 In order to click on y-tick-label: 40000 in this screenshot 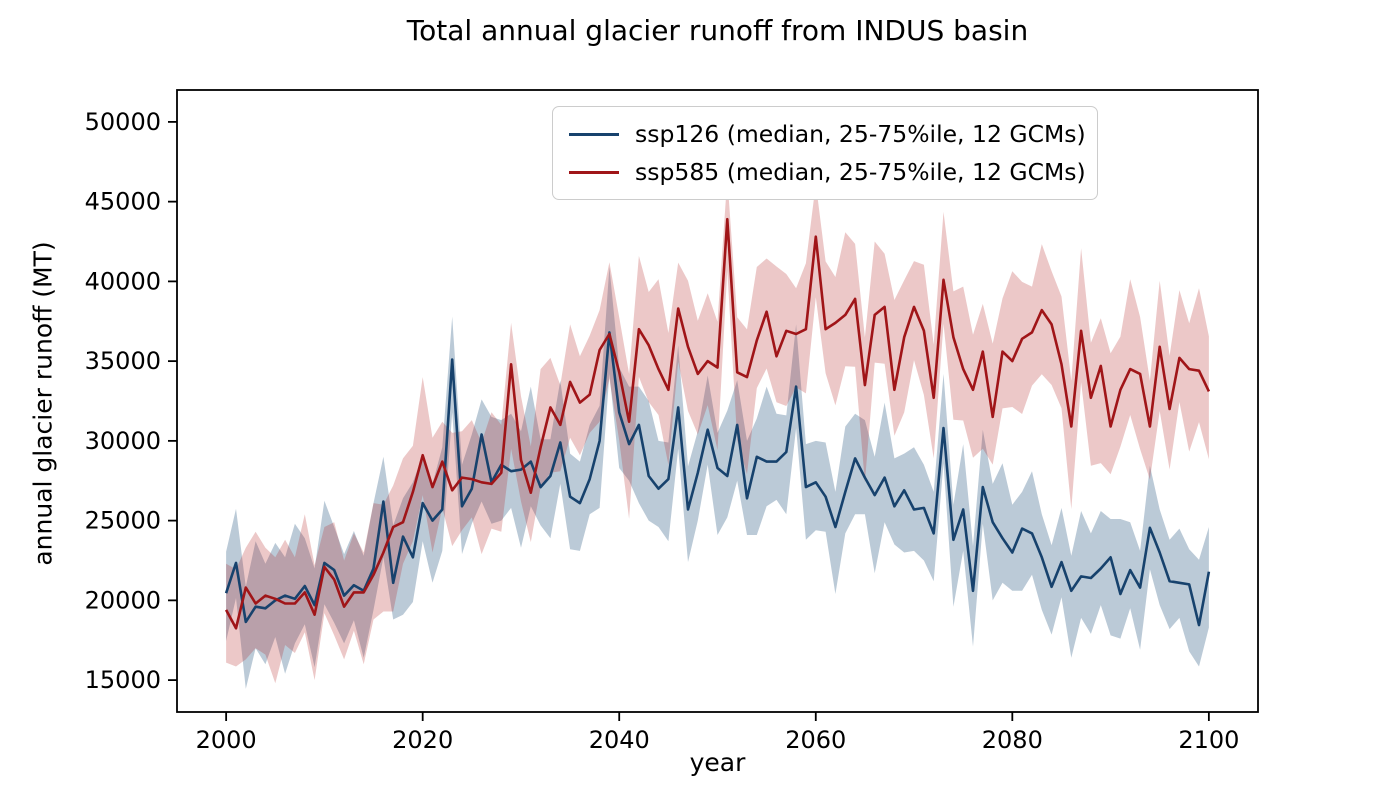, I will do `click(123, 281)`.